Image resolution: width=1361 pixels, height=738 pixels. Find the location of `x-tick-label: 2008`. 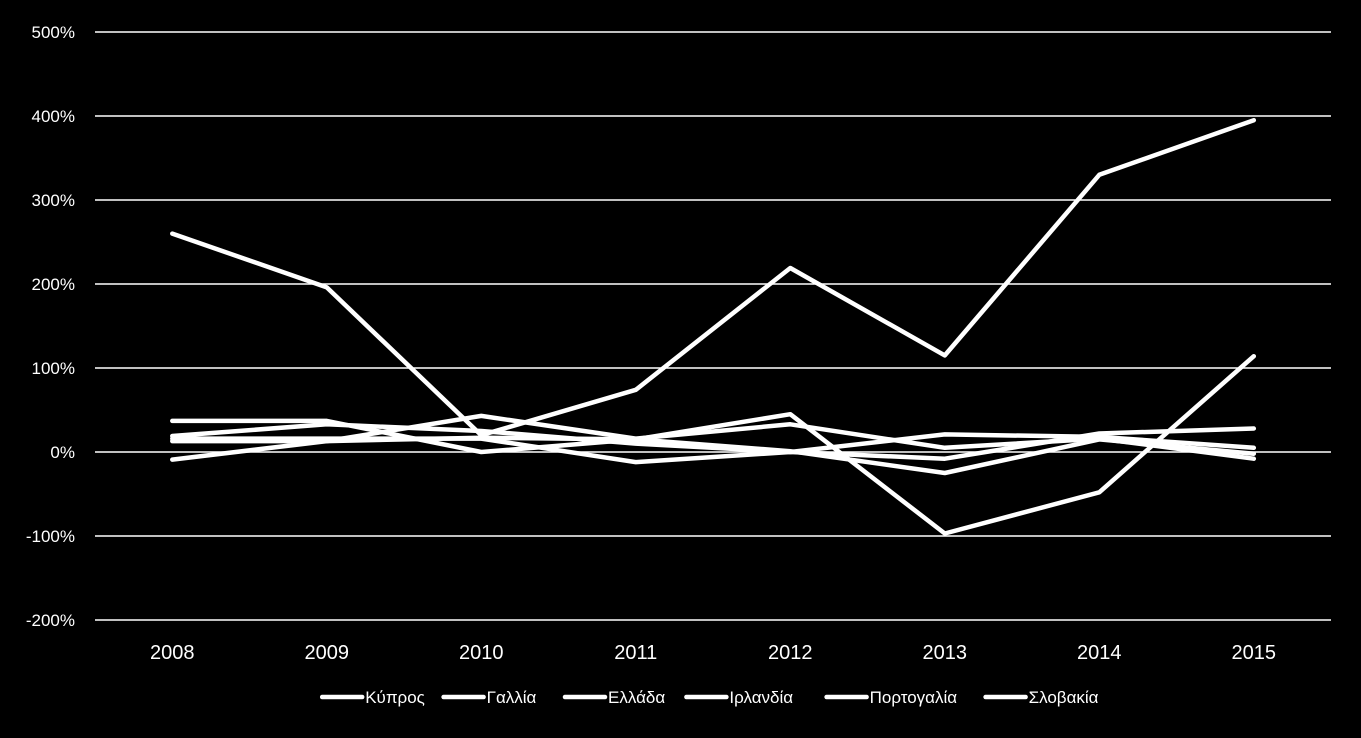

x-tick-label: 2008 is located at coordinates (172, 653).